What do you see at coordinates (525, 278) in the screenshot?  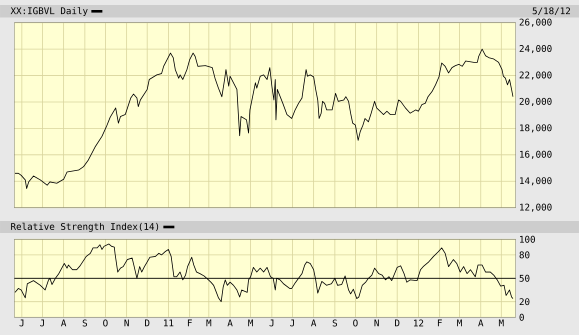 I see `y-tick-label: 50` at bounding box center [525, 278].